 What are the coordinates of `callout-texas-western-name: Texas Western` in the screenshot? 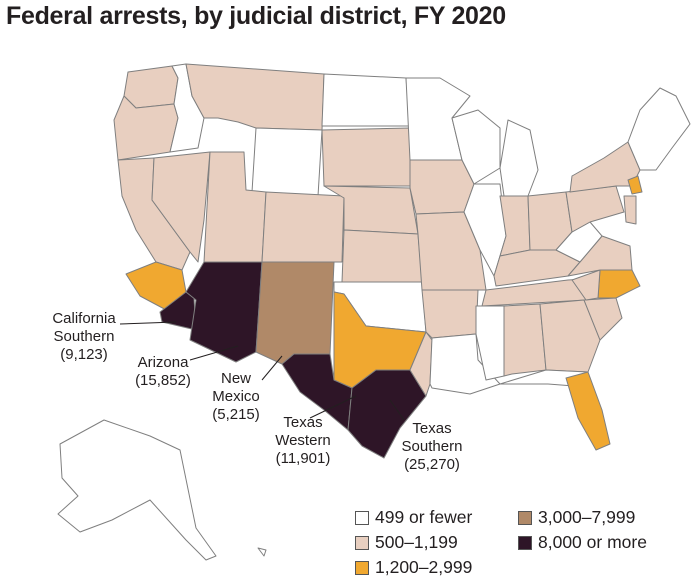 It's located at (303, 431).